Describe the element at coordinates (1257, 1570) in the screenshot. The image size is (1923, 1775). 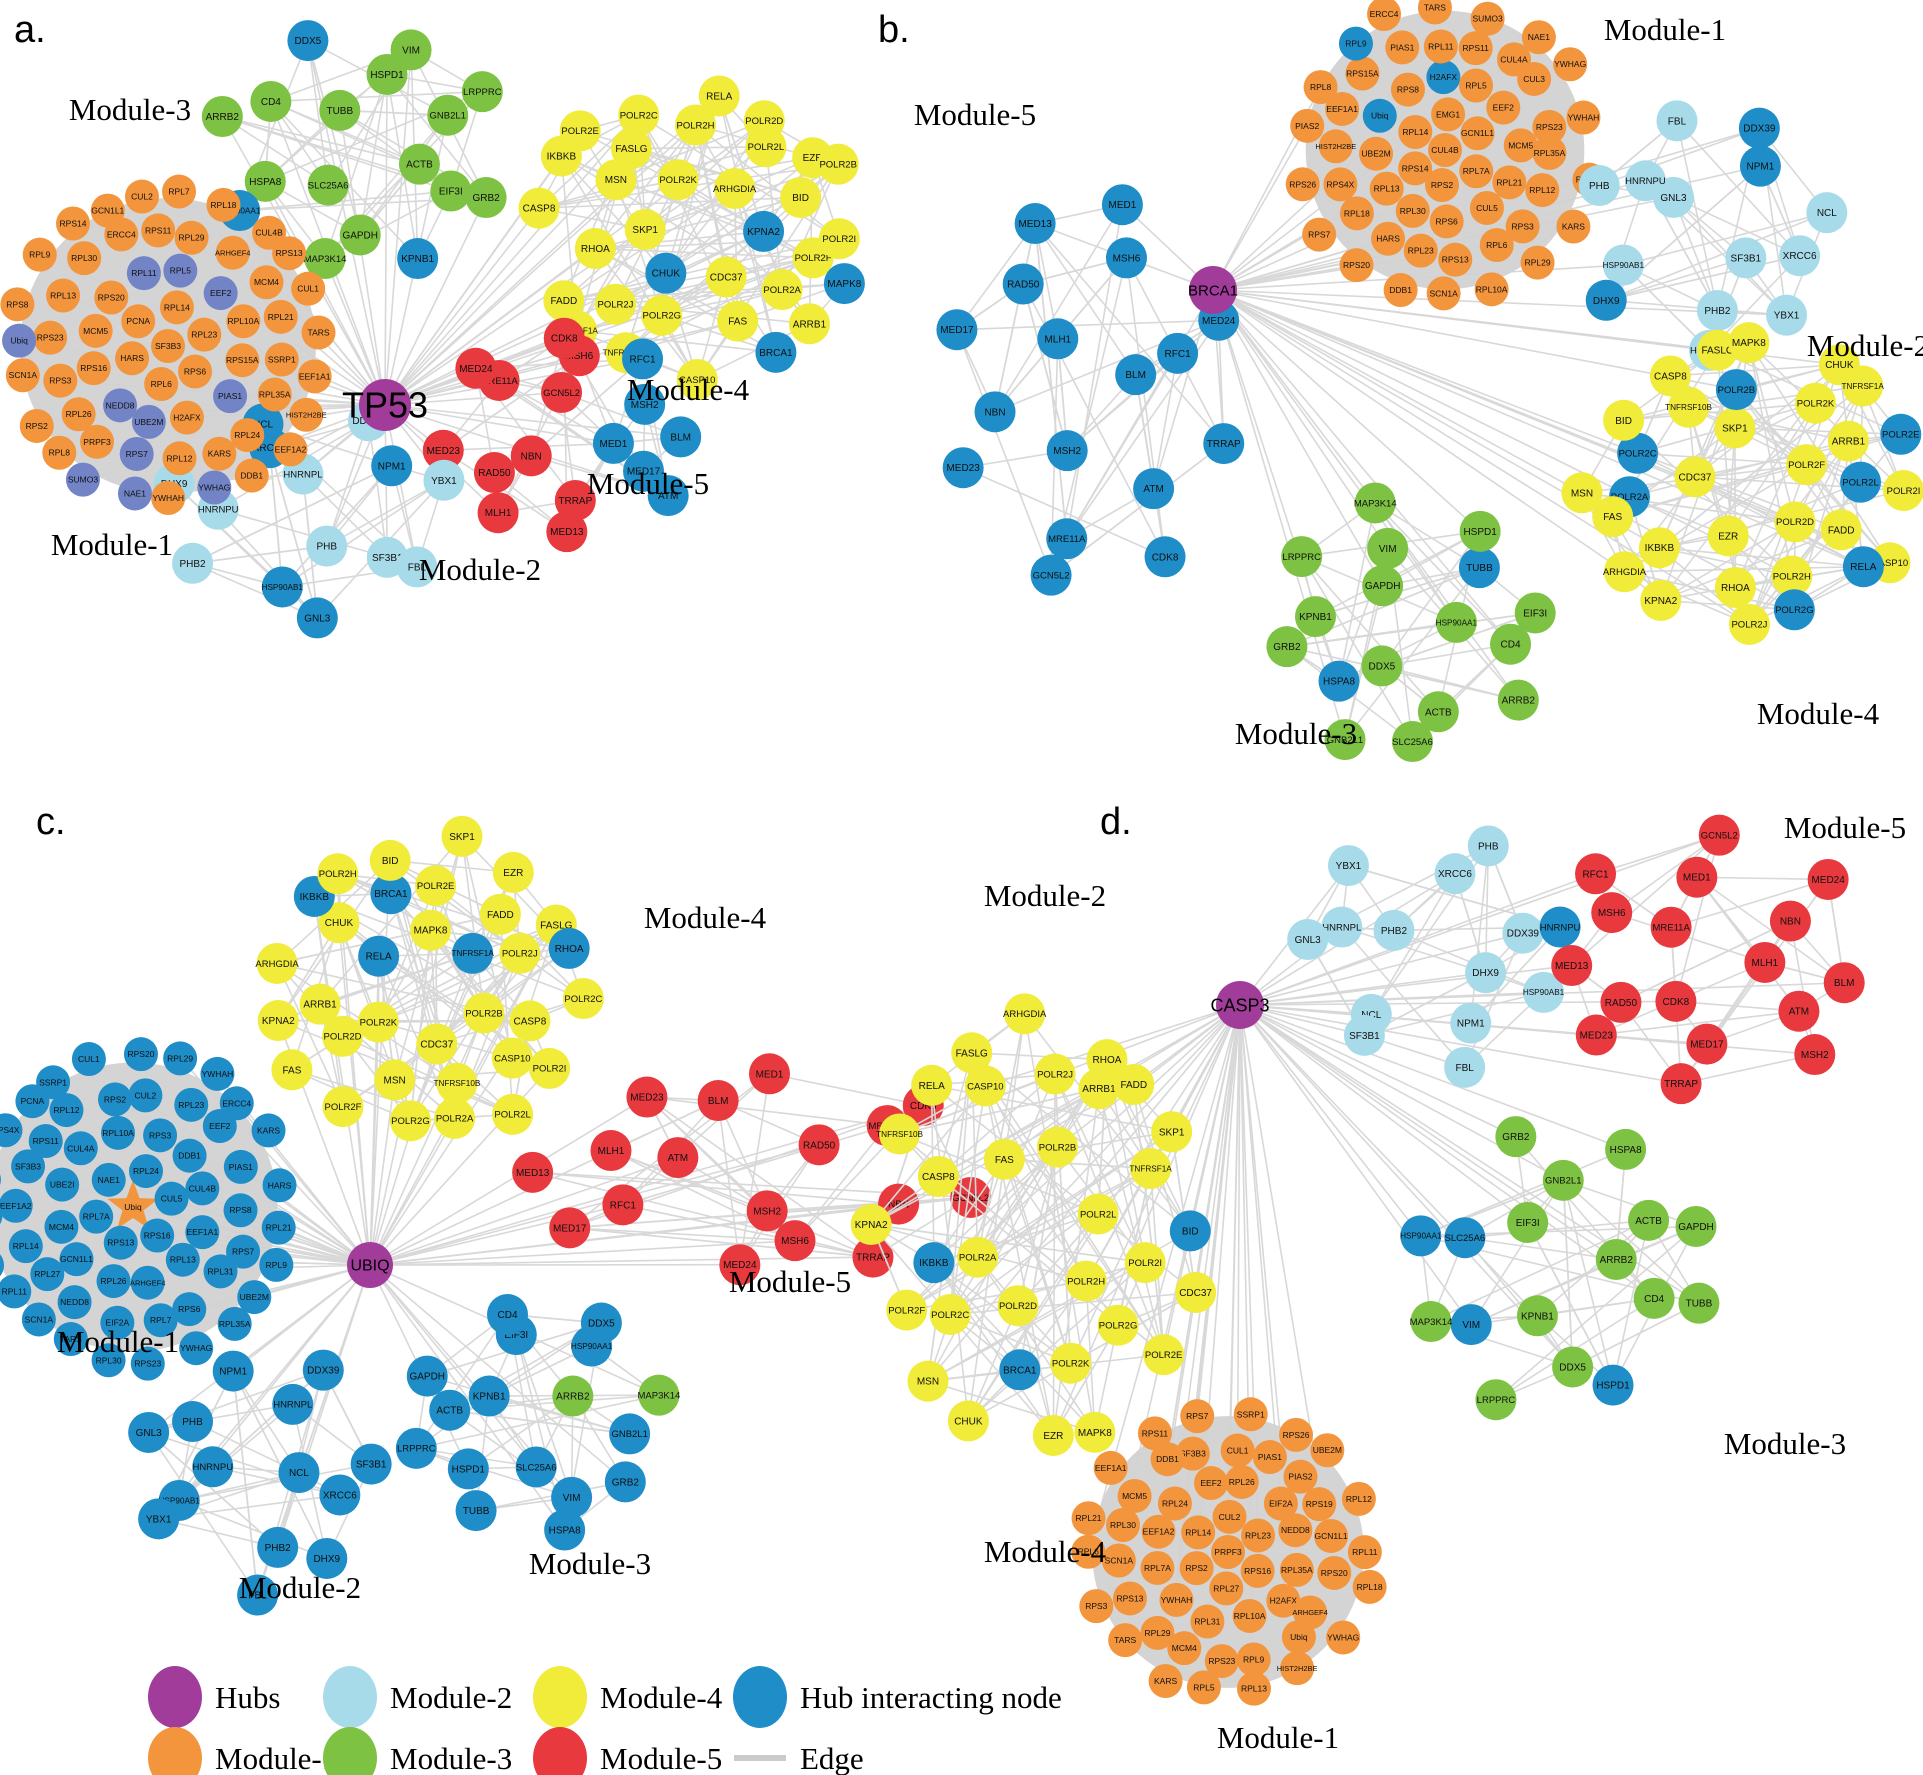
I see `node-RPS16` at that location.